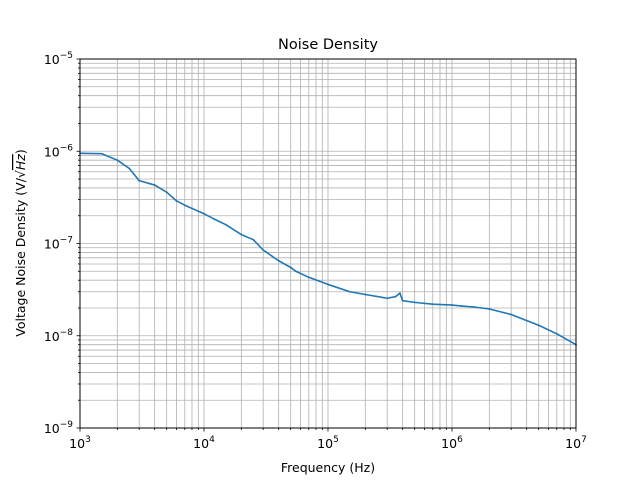 This screenshot has height=480, width=640. What do you see at coordinates (328, 467) in the screenshot?
I see `x-axis-label: Frequency (Hz)` at bounding box center [328, 467].